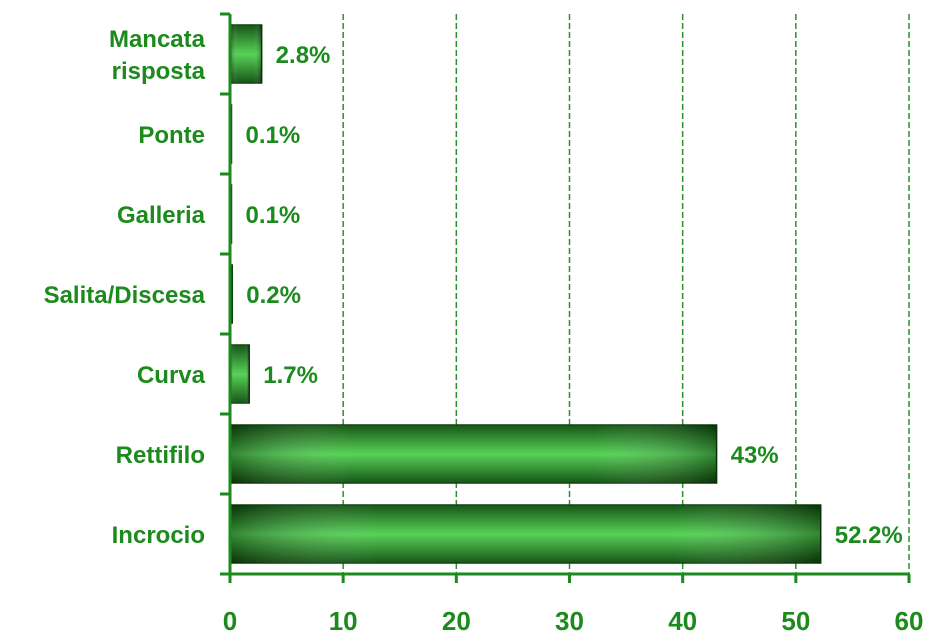  Describe the element at coordinates (682, 620) in the screenshot. I see `x-tick-label: 40` at that location.